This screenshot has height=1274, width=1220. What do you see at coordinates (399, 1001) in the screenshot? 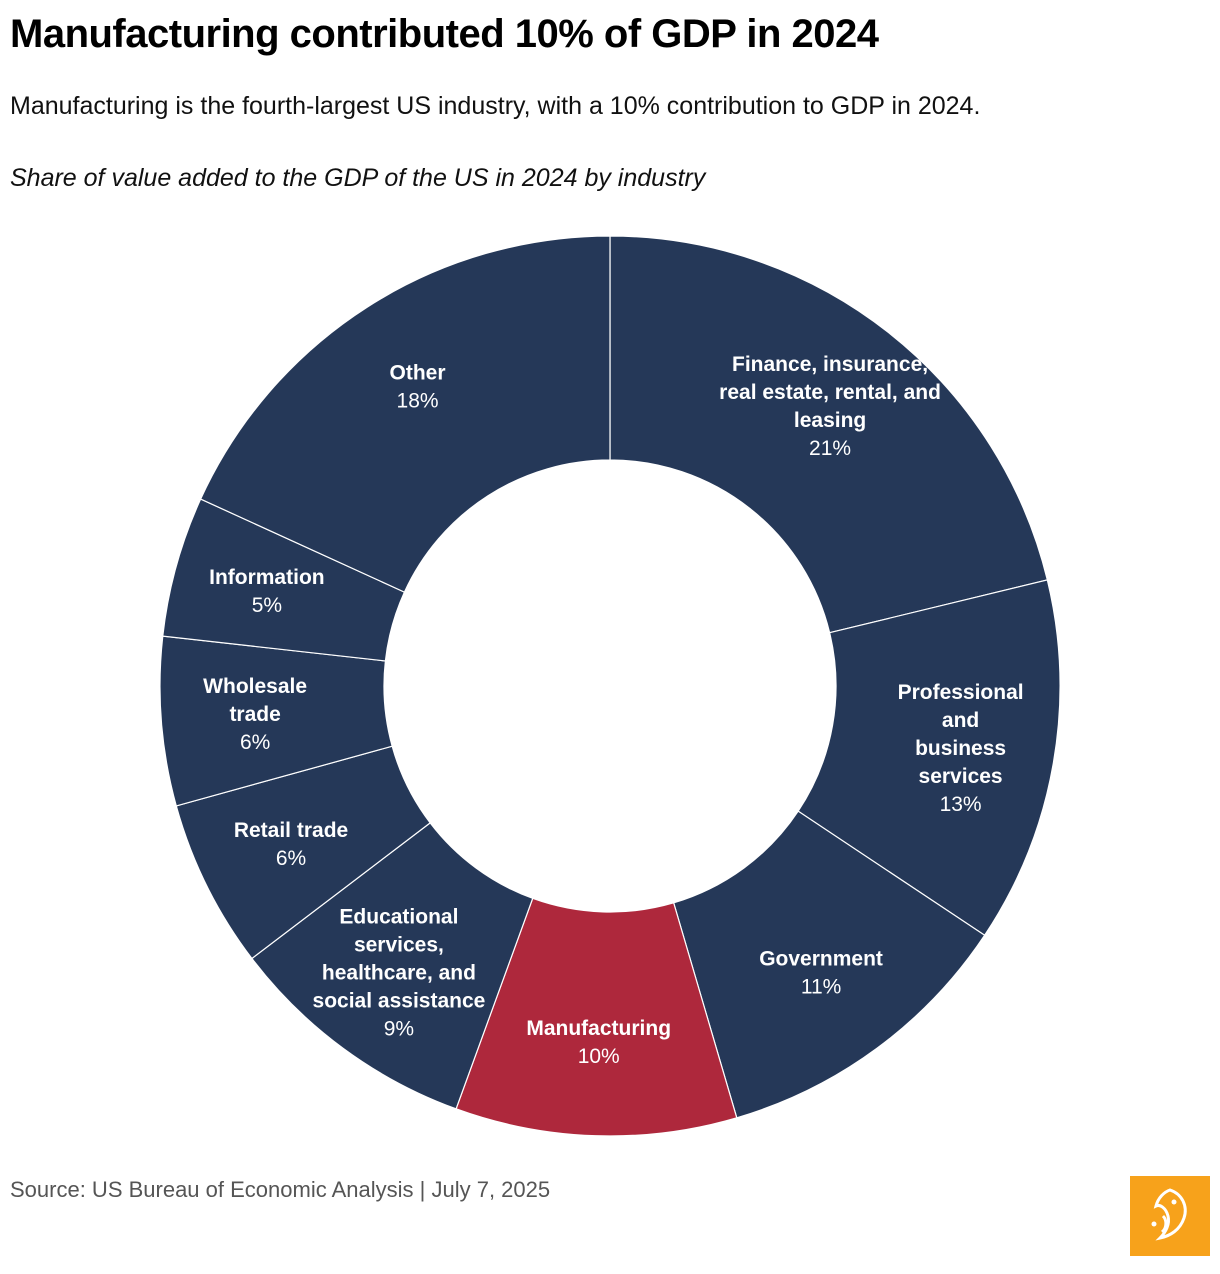
I see `slice-name-line: social assistance` at bounding box center [399, 1001].